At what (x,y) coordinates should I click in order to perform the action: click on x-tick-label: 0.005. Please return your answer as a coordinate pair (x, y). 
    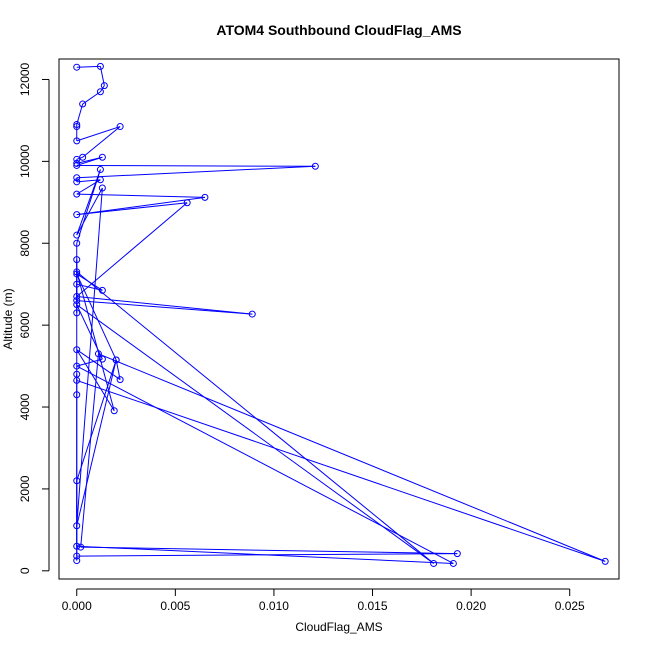
    Looking at the image, I should click on (175, 606).